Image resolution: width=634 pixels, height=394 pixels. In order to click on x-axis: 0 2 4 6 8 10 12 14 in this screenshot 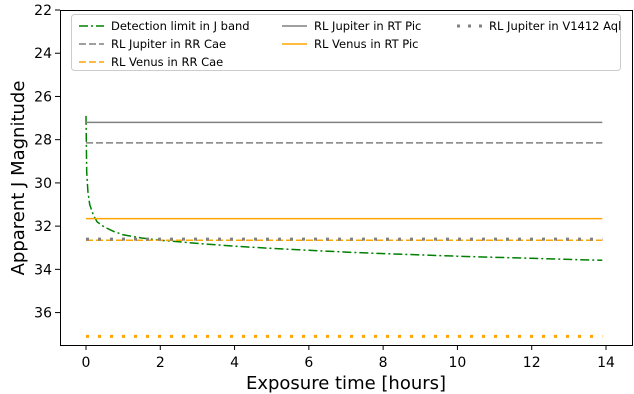, I will do `click(348, 358)`.